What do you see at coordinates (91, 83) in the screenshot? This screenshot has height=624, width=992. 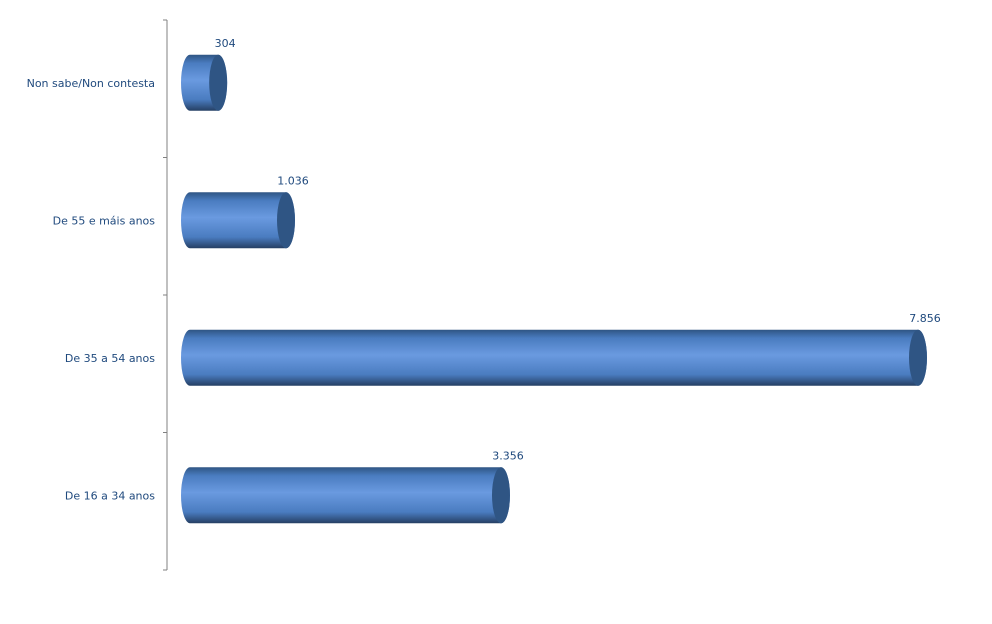 I see `category-label: Non sabe/Non contesta` at bounding box center [91, 83].